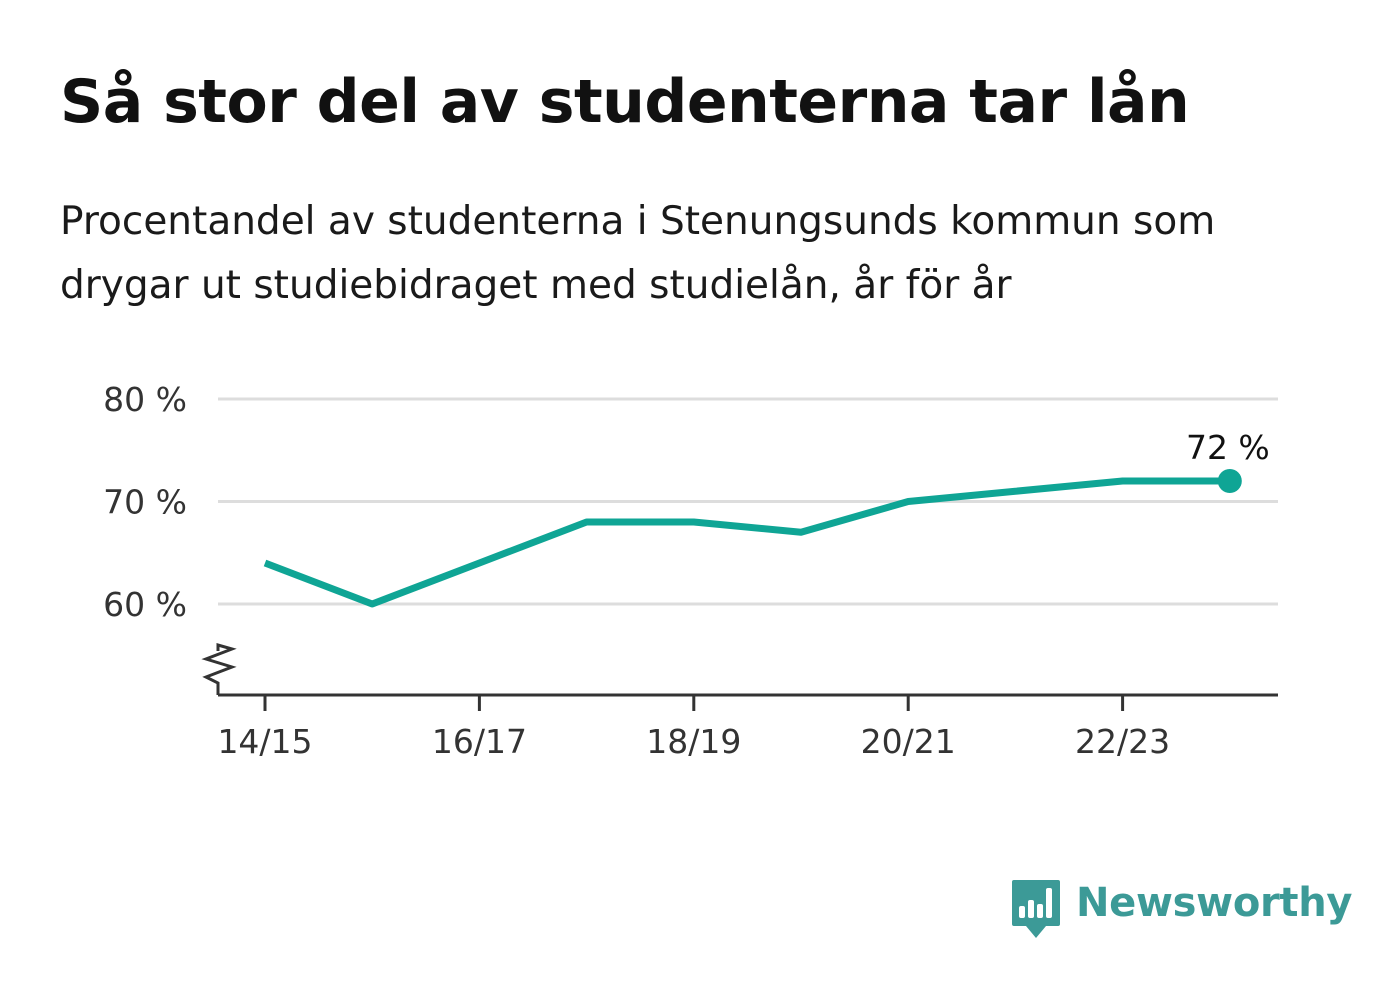  I want to click on end-value-label: 72 %, so click(1228, 447).